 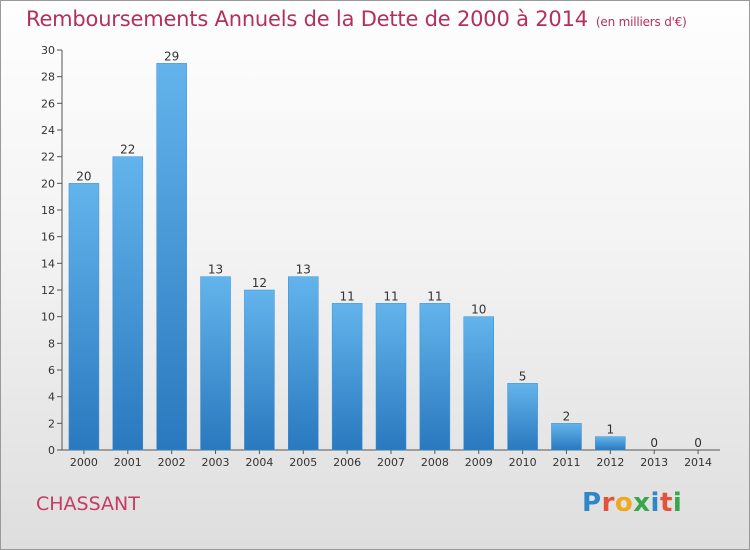 I want to click on y-tick-label: 0, so click(x=51, y=450).